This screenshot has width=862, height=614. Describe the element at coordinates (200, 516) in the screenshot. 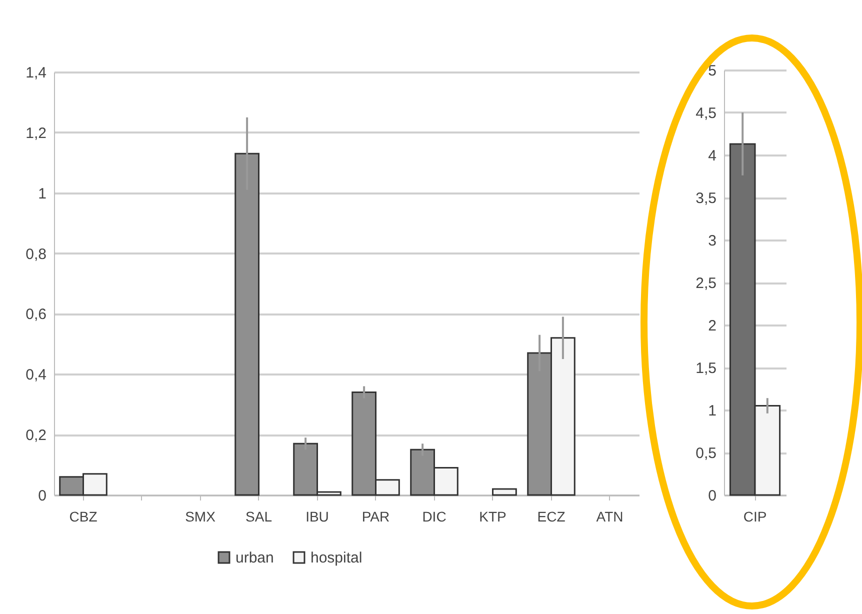

I see `x-tick-label: SMX` at that location.